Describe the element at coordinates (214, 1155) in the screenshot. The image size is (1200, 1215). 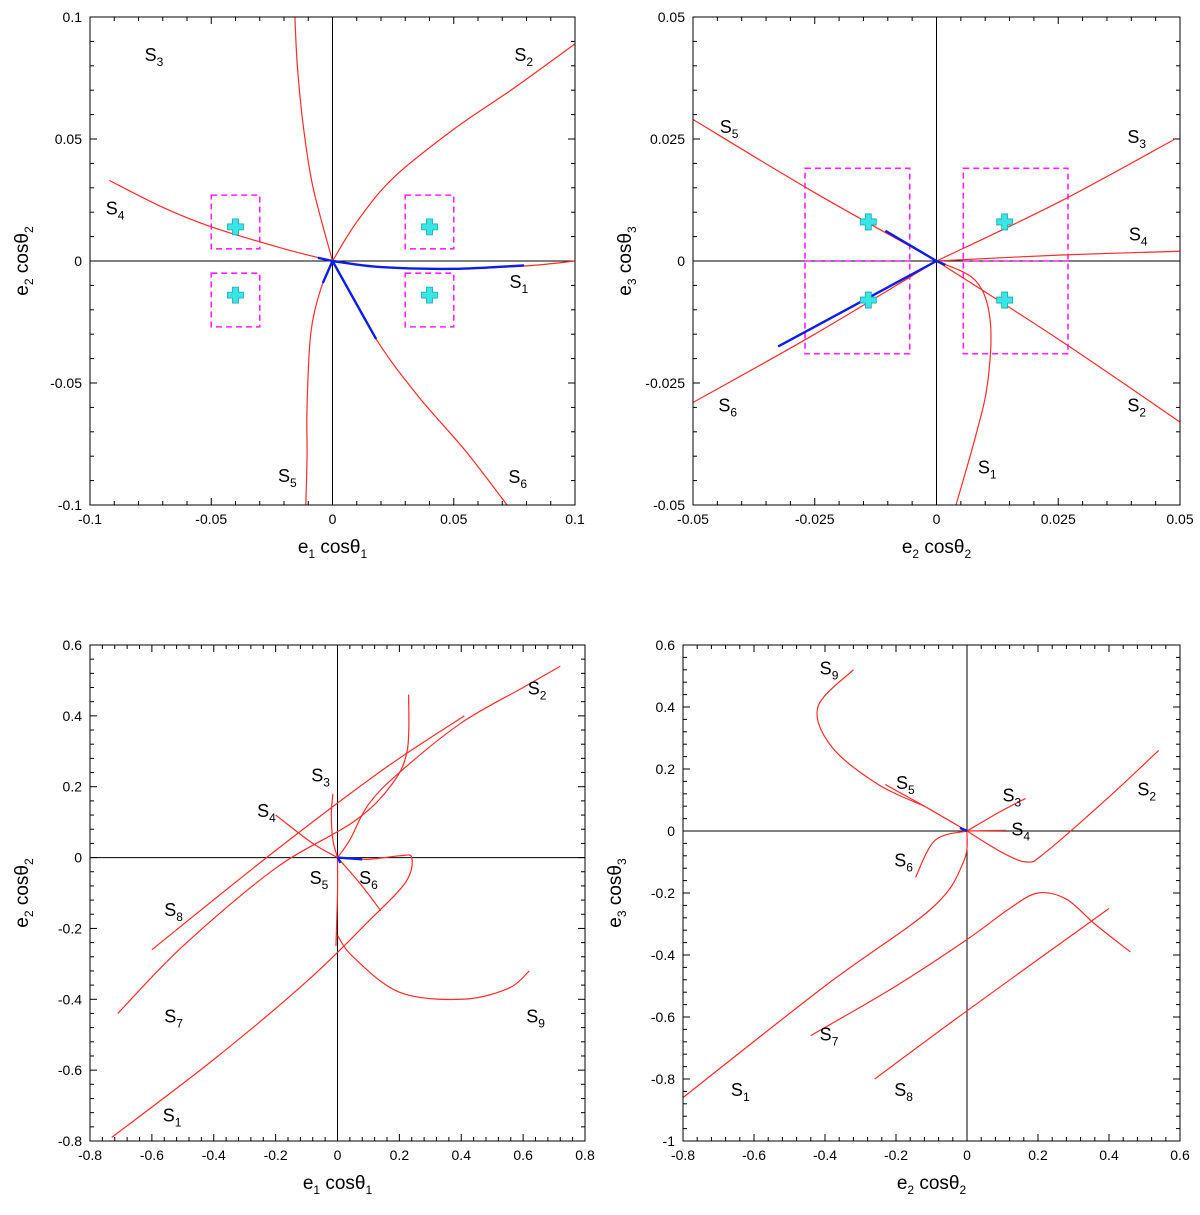
I see `x-tick-label: -0.4` at that location.